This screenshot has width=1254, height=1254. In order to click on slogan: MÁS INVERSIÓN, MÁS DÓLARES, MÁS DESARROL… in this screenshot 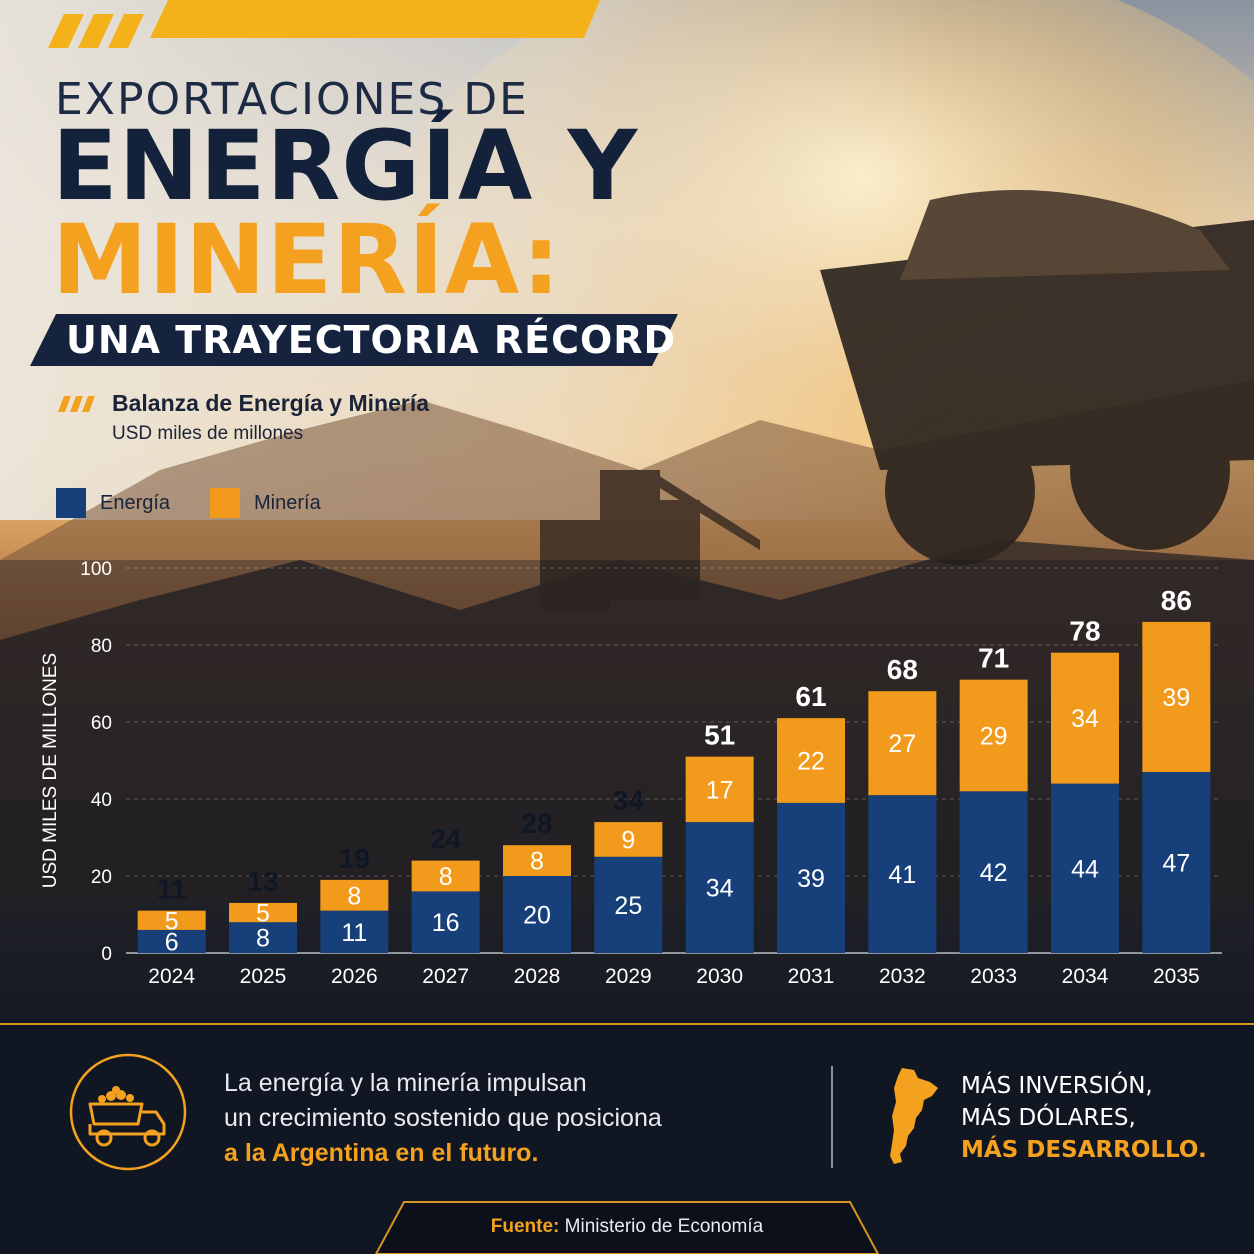, I will do `click(1084, 1118)`.